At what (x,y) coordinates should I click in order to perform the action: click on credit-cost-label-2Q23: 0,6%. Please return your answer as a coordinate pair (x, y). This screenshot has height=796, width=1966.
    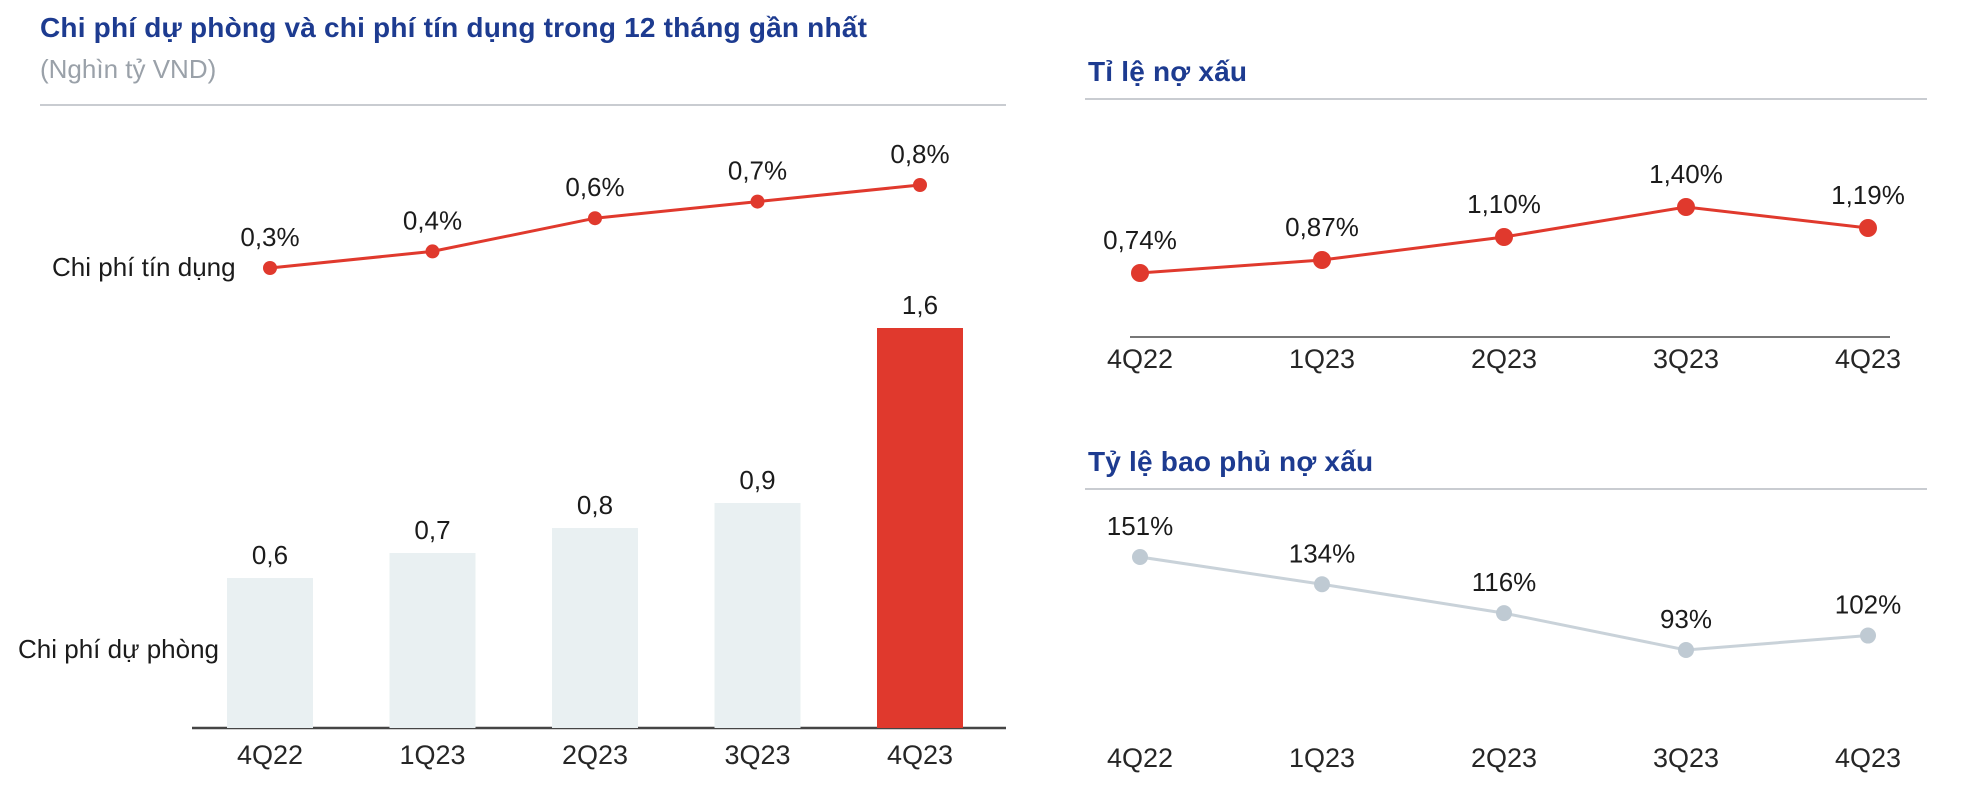
    Looking at the image, I should click on (594, 187).